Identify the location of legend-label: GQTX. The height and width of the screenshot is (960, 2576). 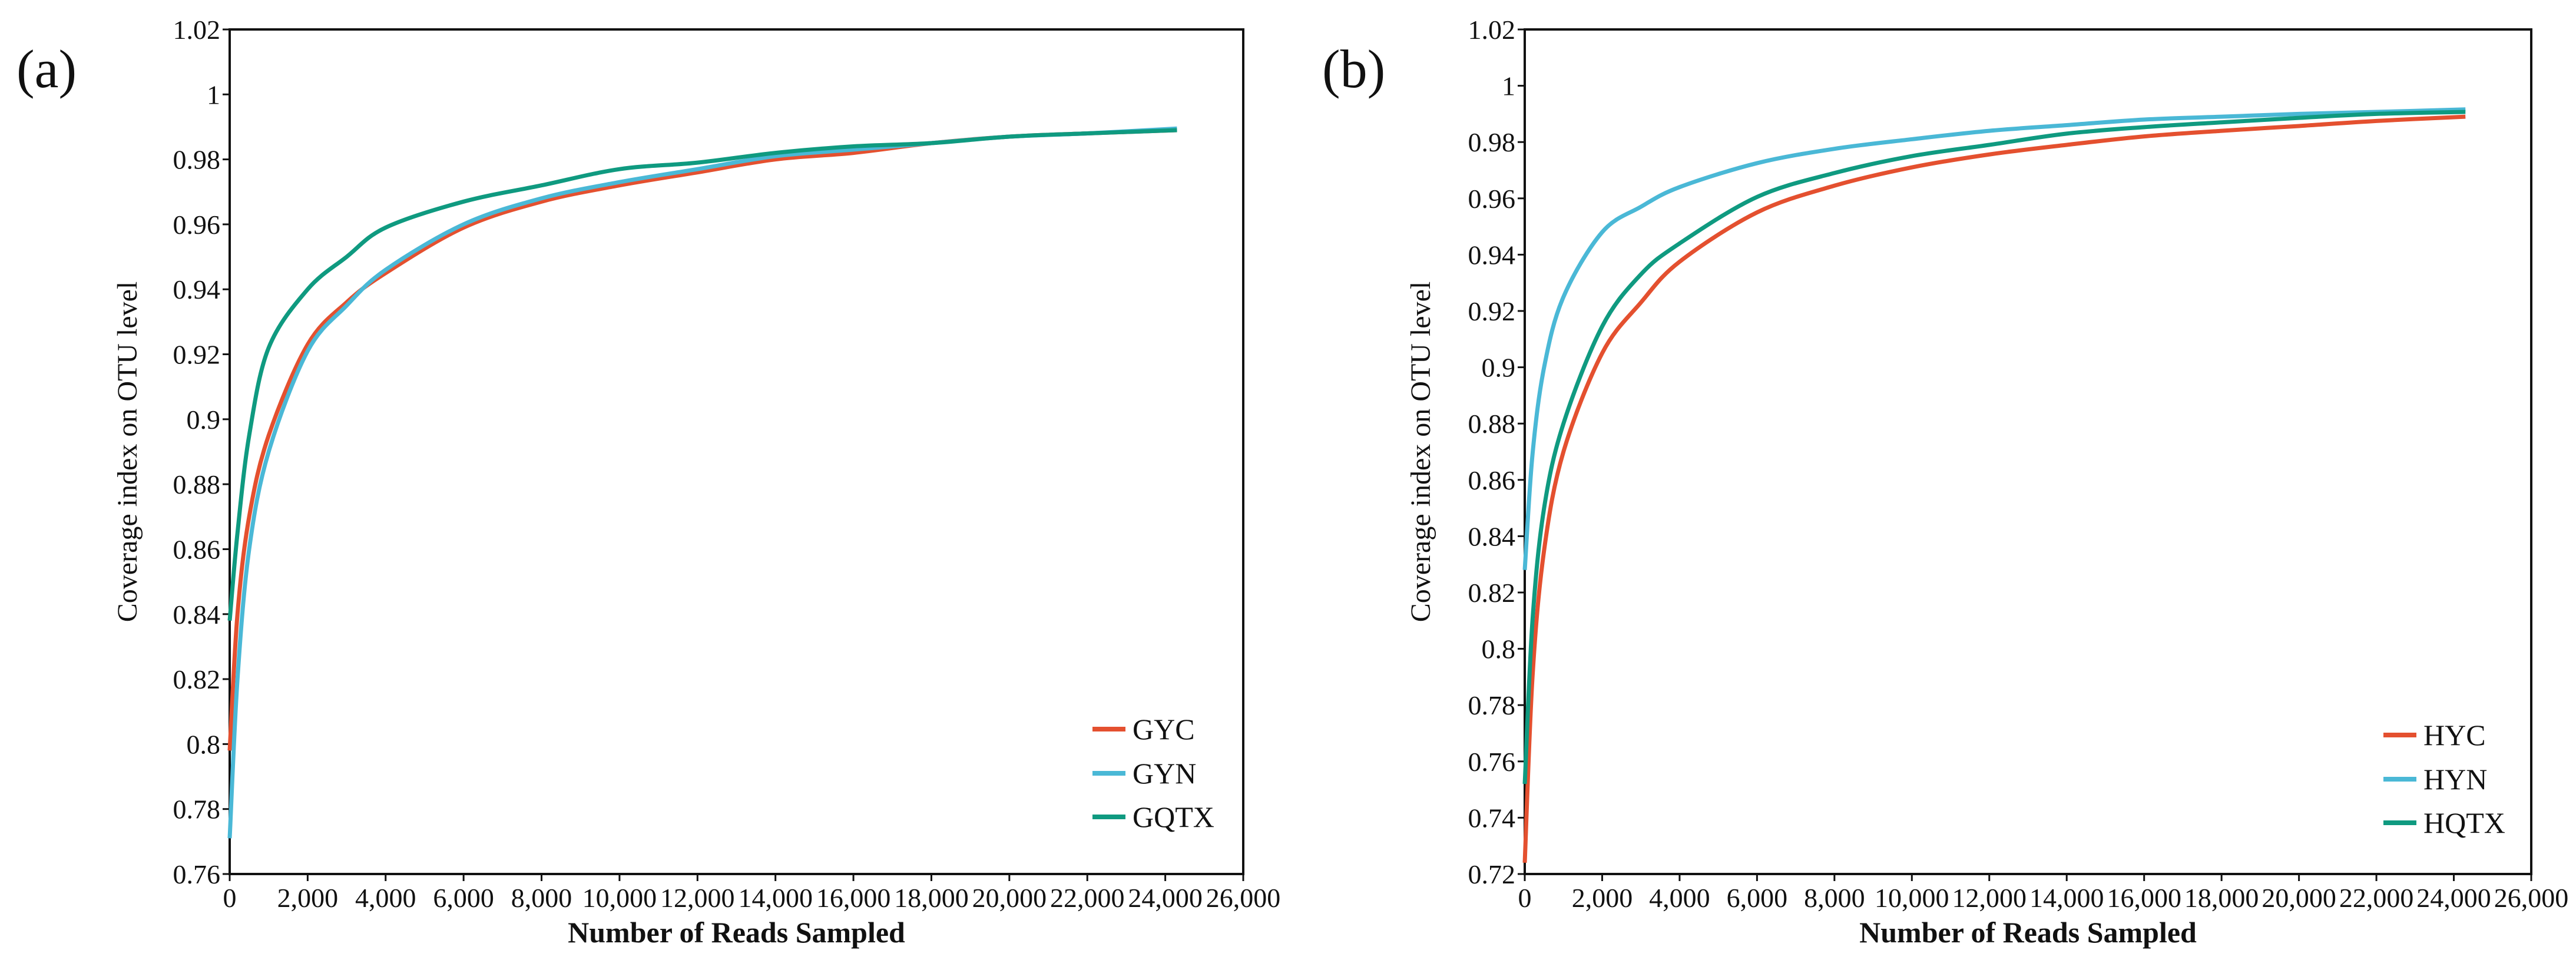
(1173, 817).